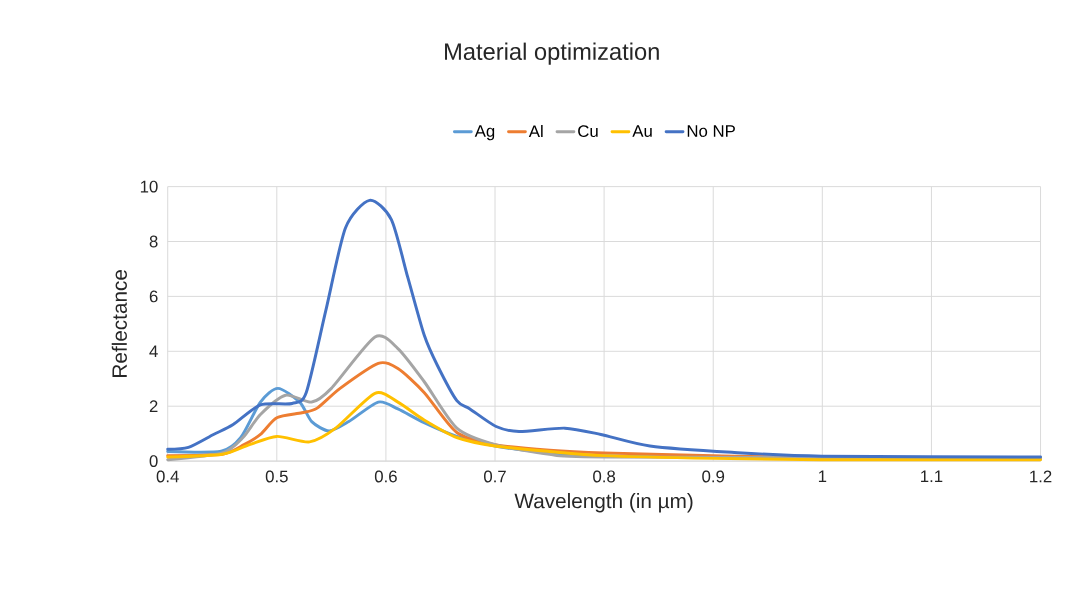 Image resolution: width=1083 pixels, height=596 pixels. I want to click on x-tick-label: 0.8, so click(604, 476).